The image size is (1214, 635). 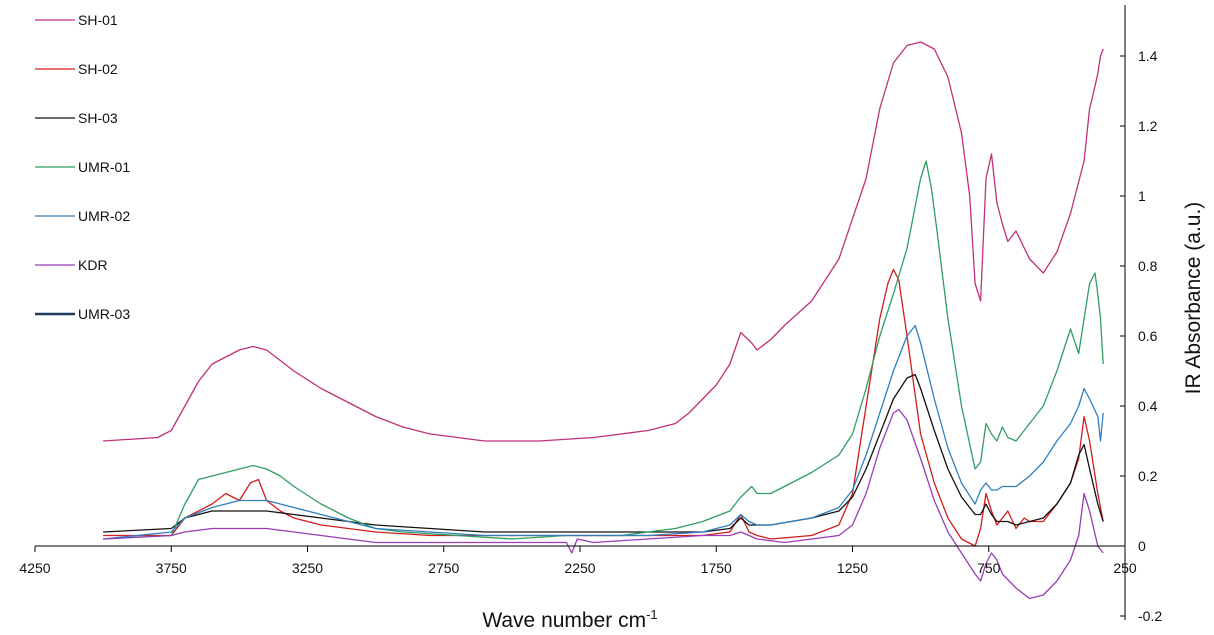 What do you see at coordinates (1148, 406) in the screenshot?
I see `y-tick-label: 0.4` at bounding box center [1148, 406].